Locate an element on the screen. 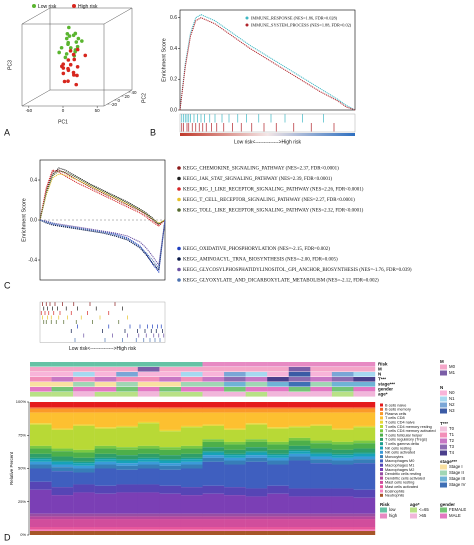  legend-label: N3 is located at coordinates (452, 410).